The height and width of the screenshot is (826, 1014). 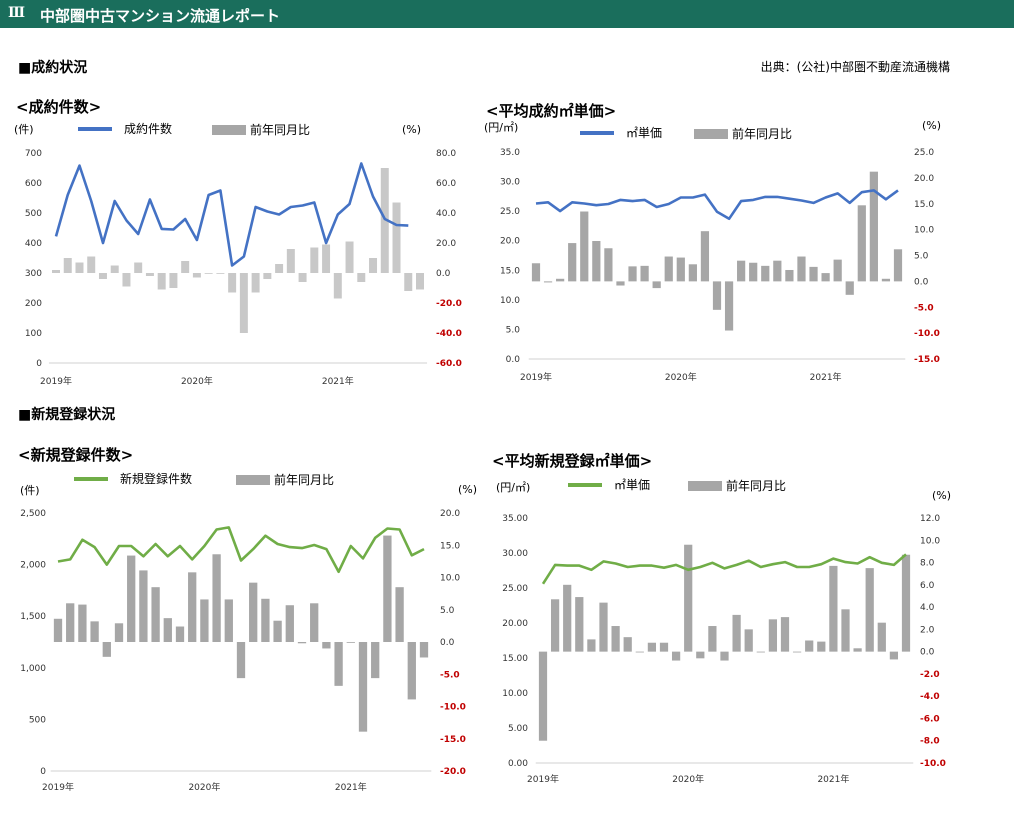 I want to click on left-tick-label: 15.00, so click(x=515, y=659).